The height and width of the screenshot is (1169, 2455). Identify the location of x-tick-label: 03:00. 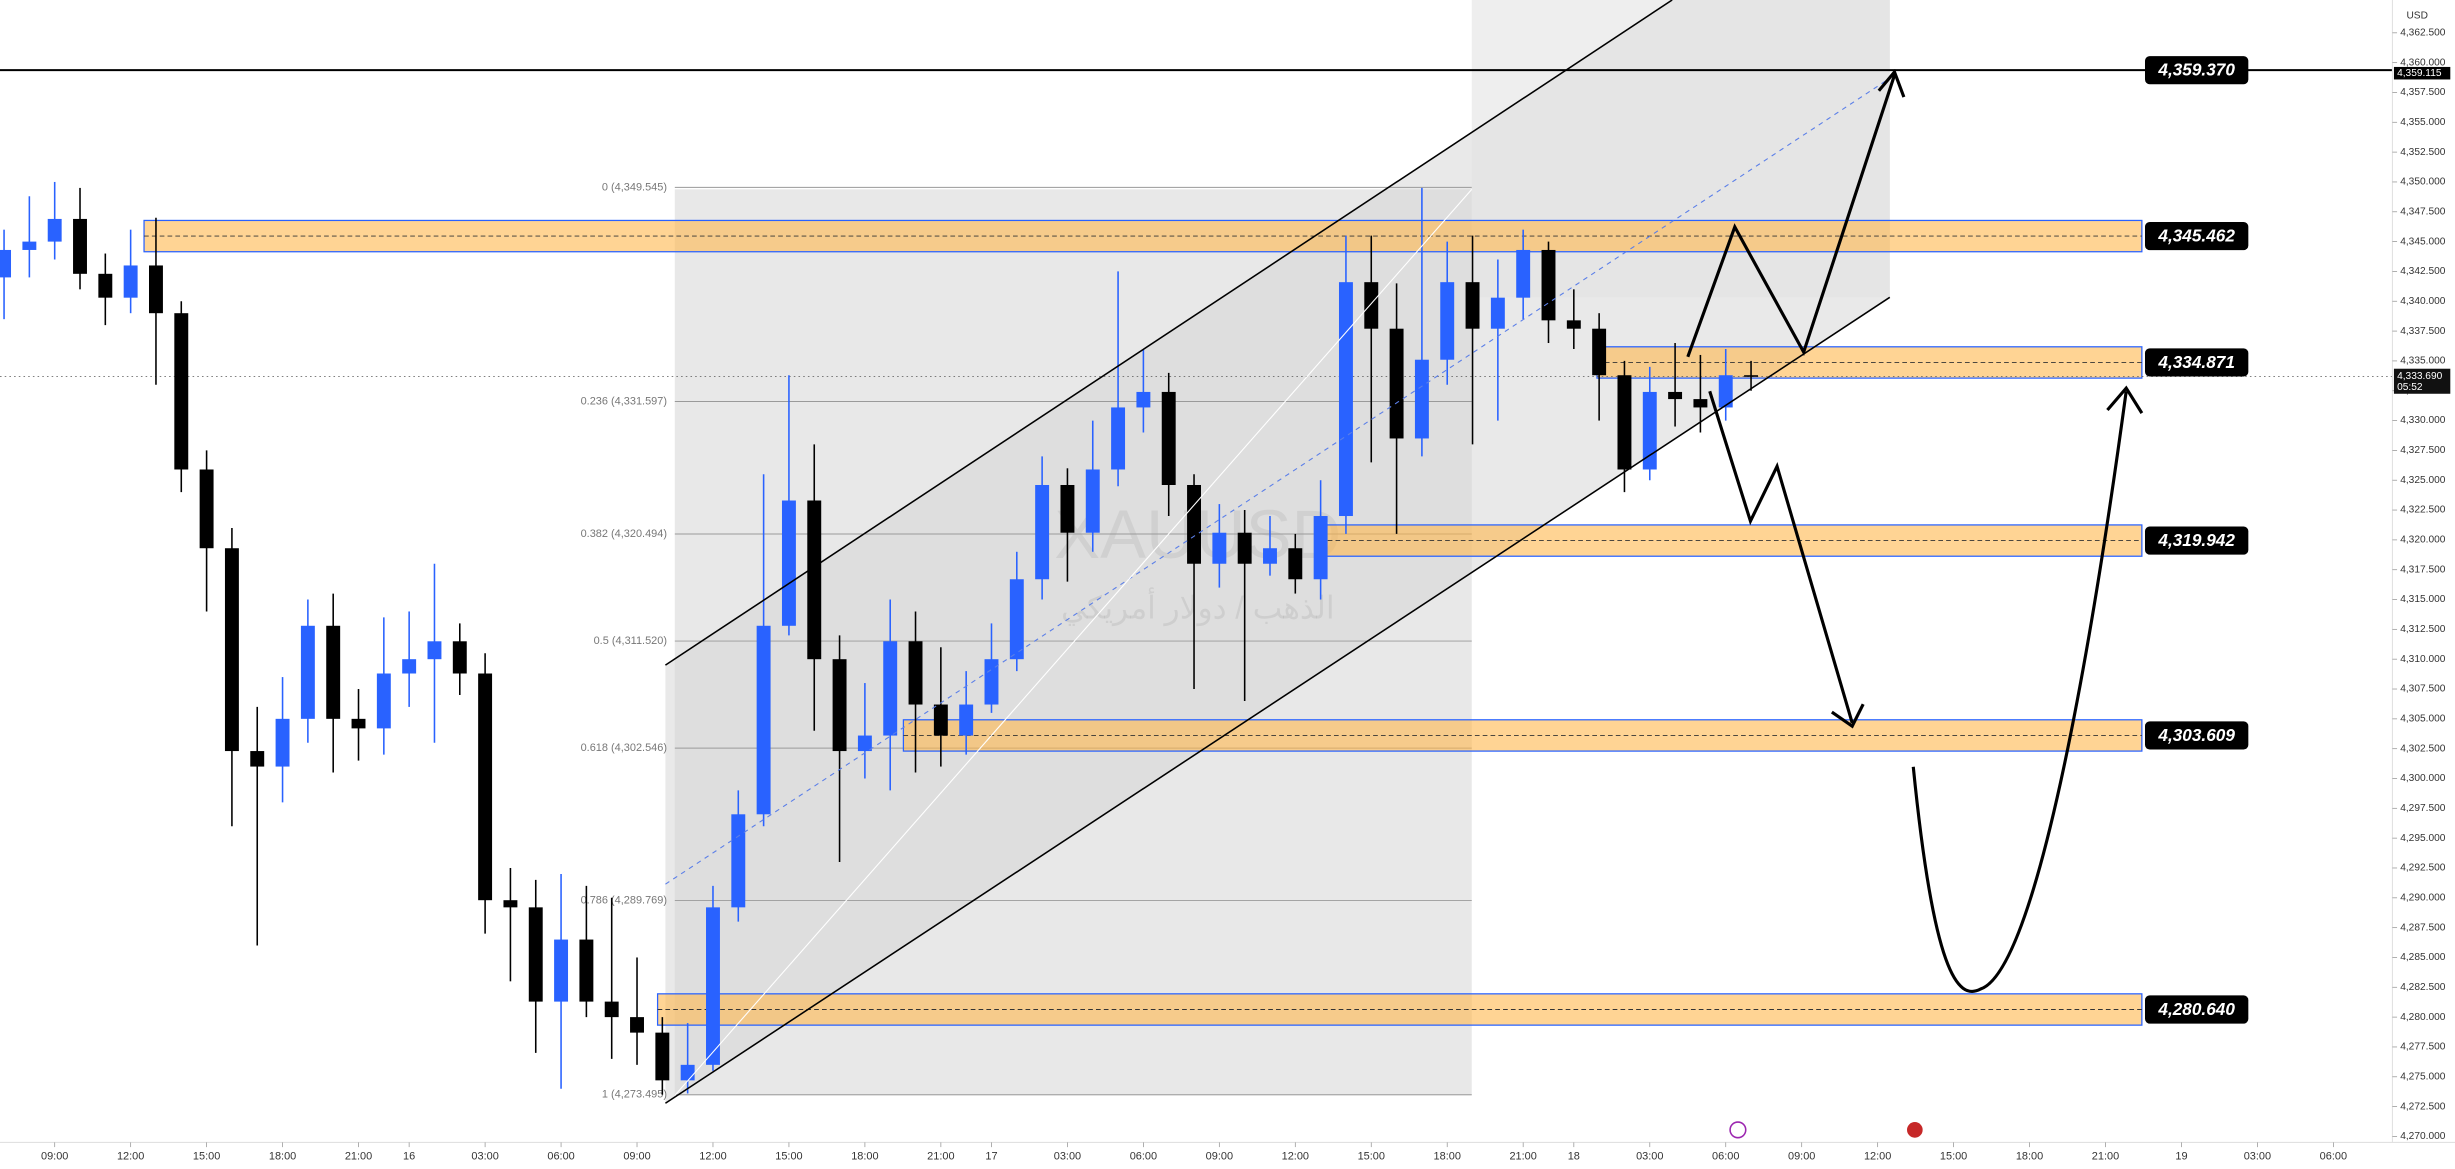
(1067, 1156).